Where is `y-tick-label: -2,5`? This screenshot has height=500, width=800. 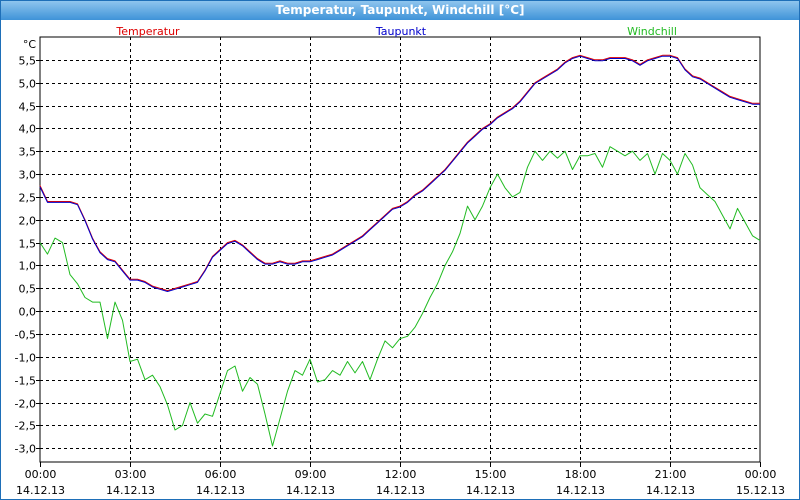
y-tick-label: -2,5 is located at coordinates (25, 426).